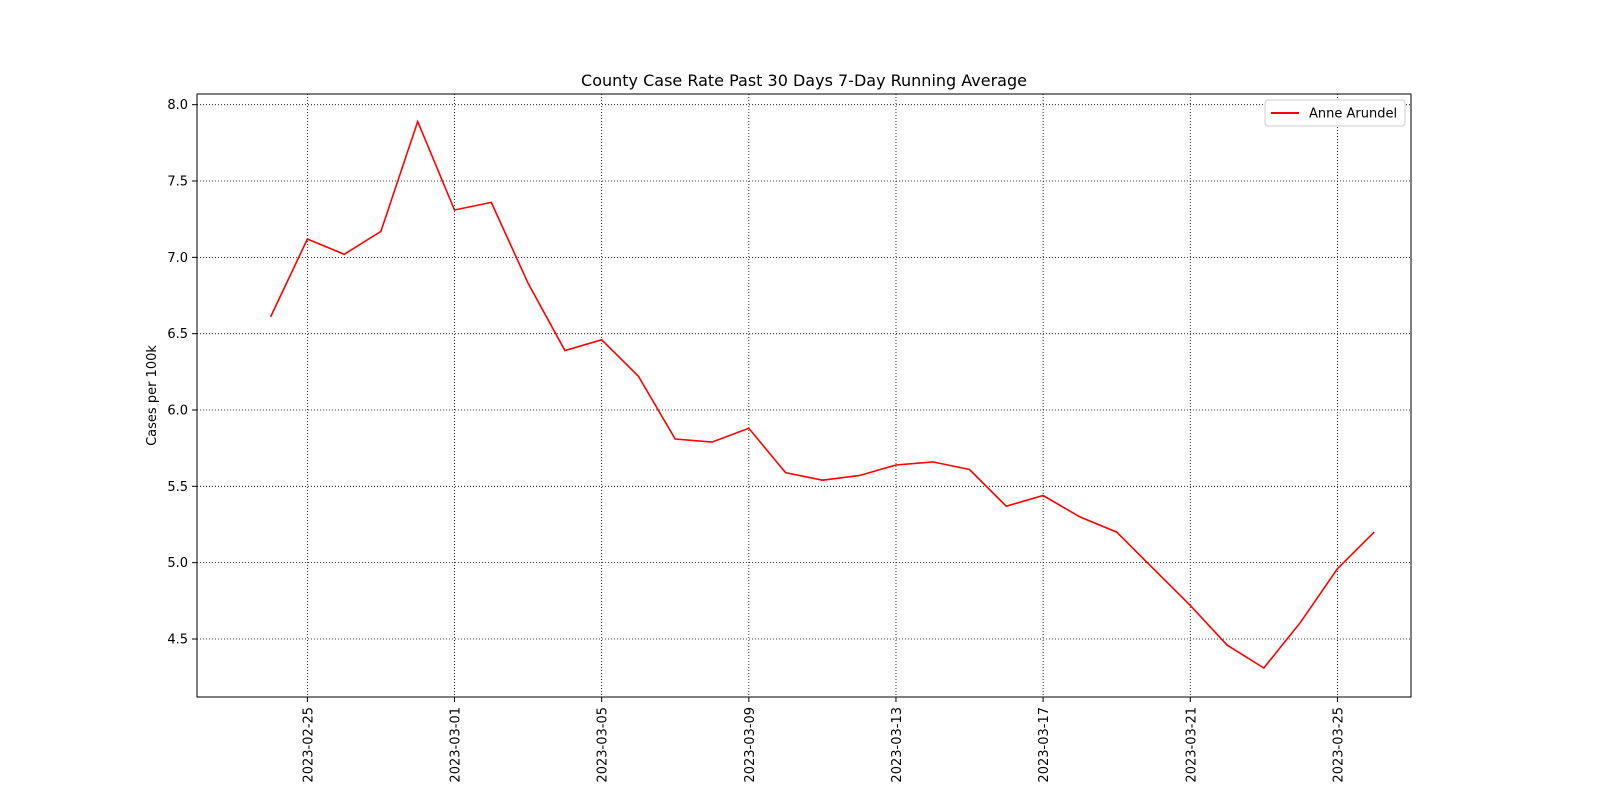  I want to click on x-tick-label: 2023-03-25, so click(1338, 745).